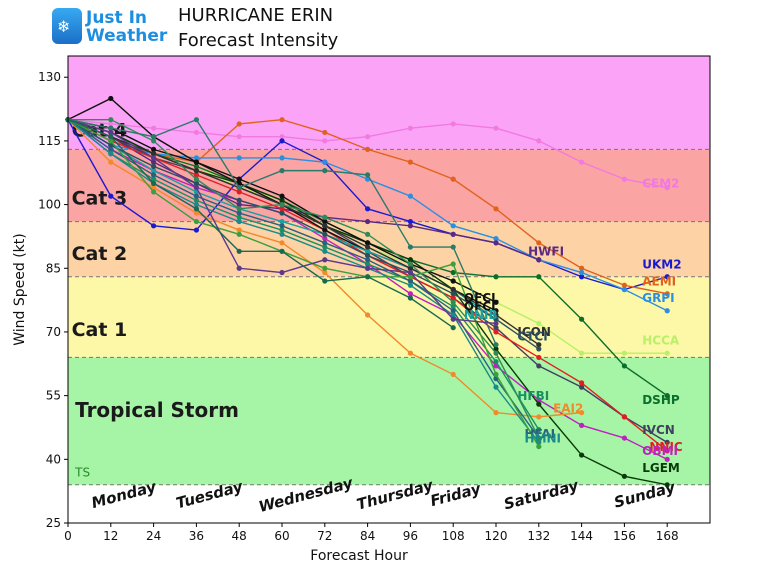 The image size is (760, 569). Describe the element at coordinates (82, 472) in the screenshot. I see `band-label: TS` at that location.